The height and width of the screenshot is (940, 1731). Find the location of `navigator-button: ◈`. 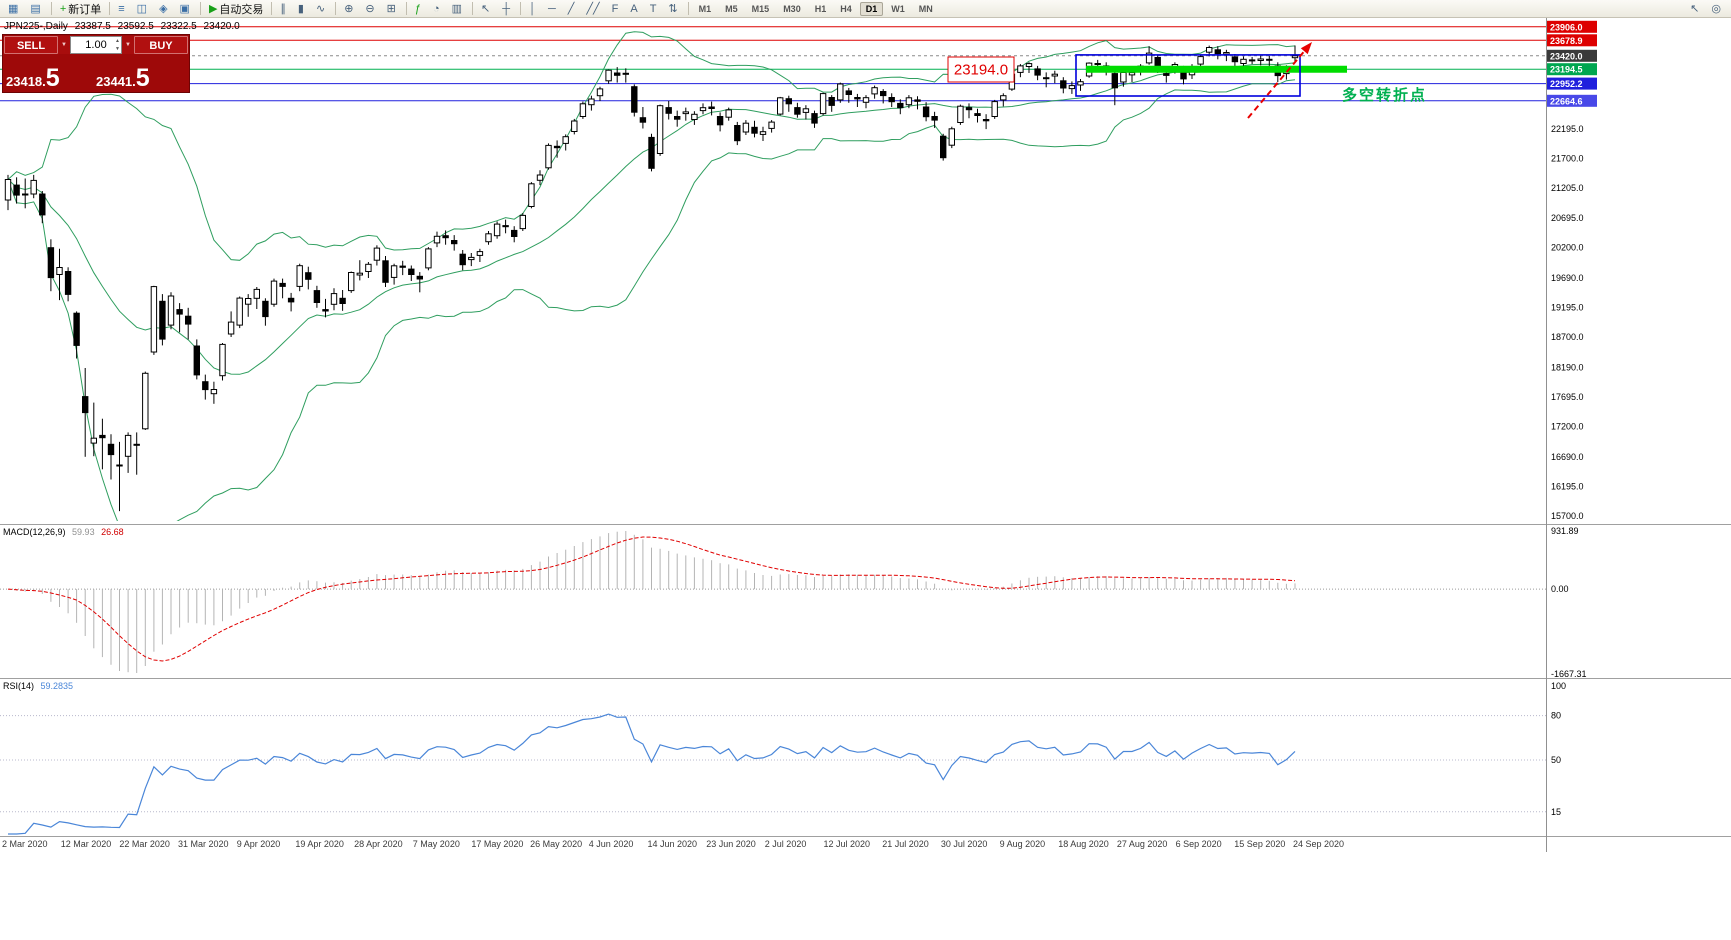

navigator-button: ◈ is located at coordinates (164, 8).